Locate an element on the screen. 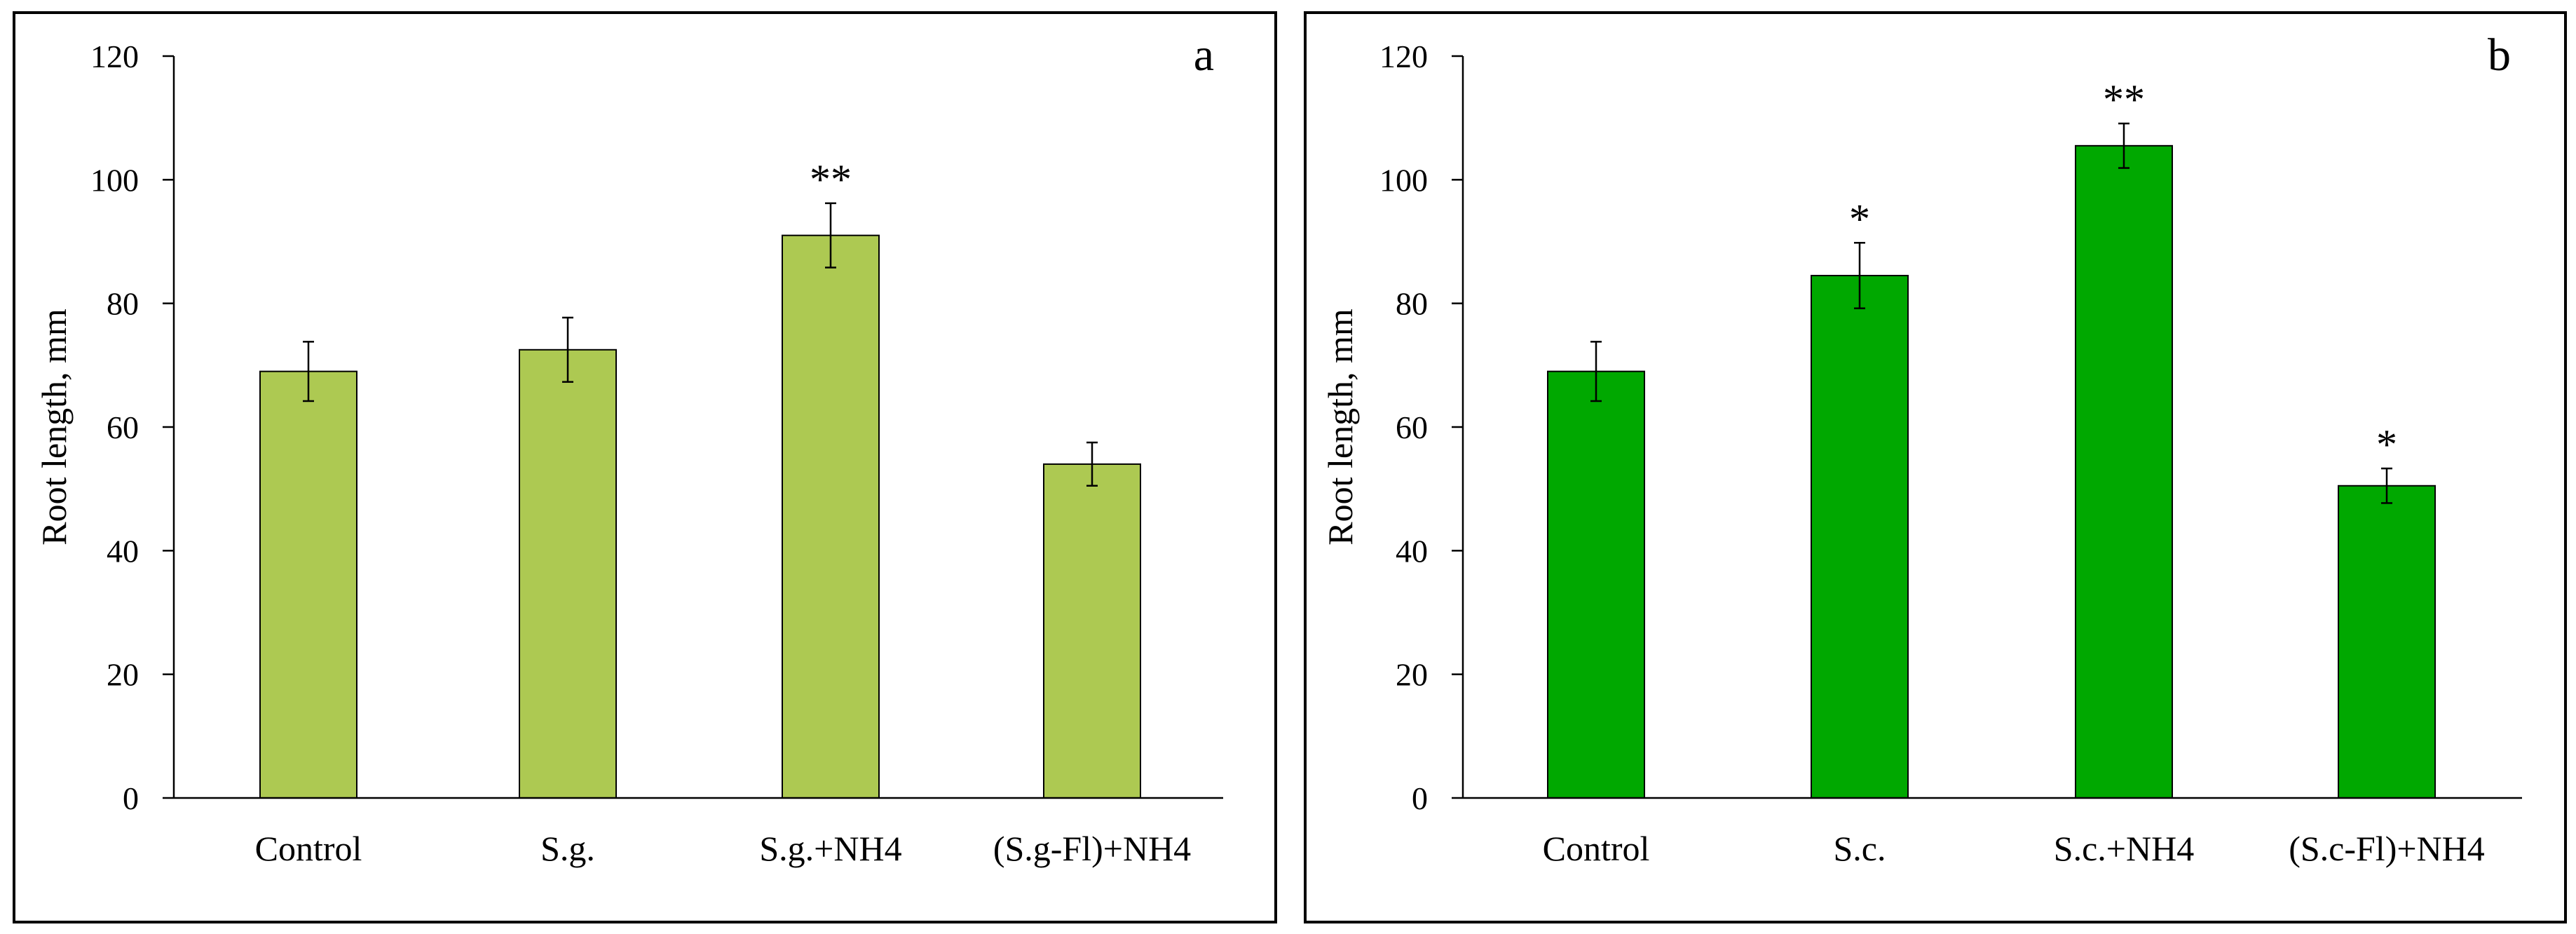 Image resolution: width=2576 pixels, height=934 pixels. category-label: S.c.+NH4 is located at coordinates (2124, 849).